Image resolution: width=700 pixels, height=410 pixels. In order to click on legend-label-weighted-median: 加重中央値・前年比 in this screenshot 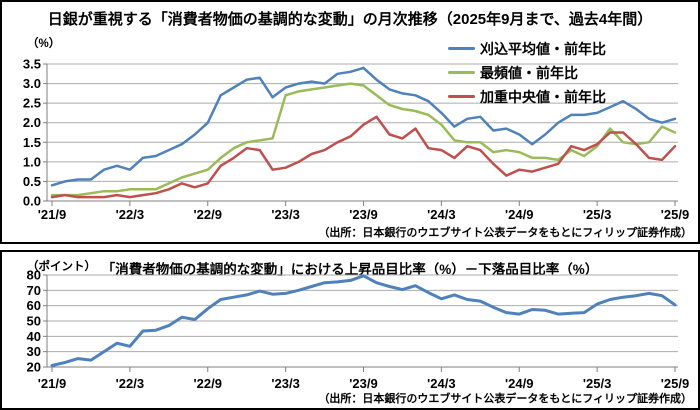, I will do `click(543, 96)`.